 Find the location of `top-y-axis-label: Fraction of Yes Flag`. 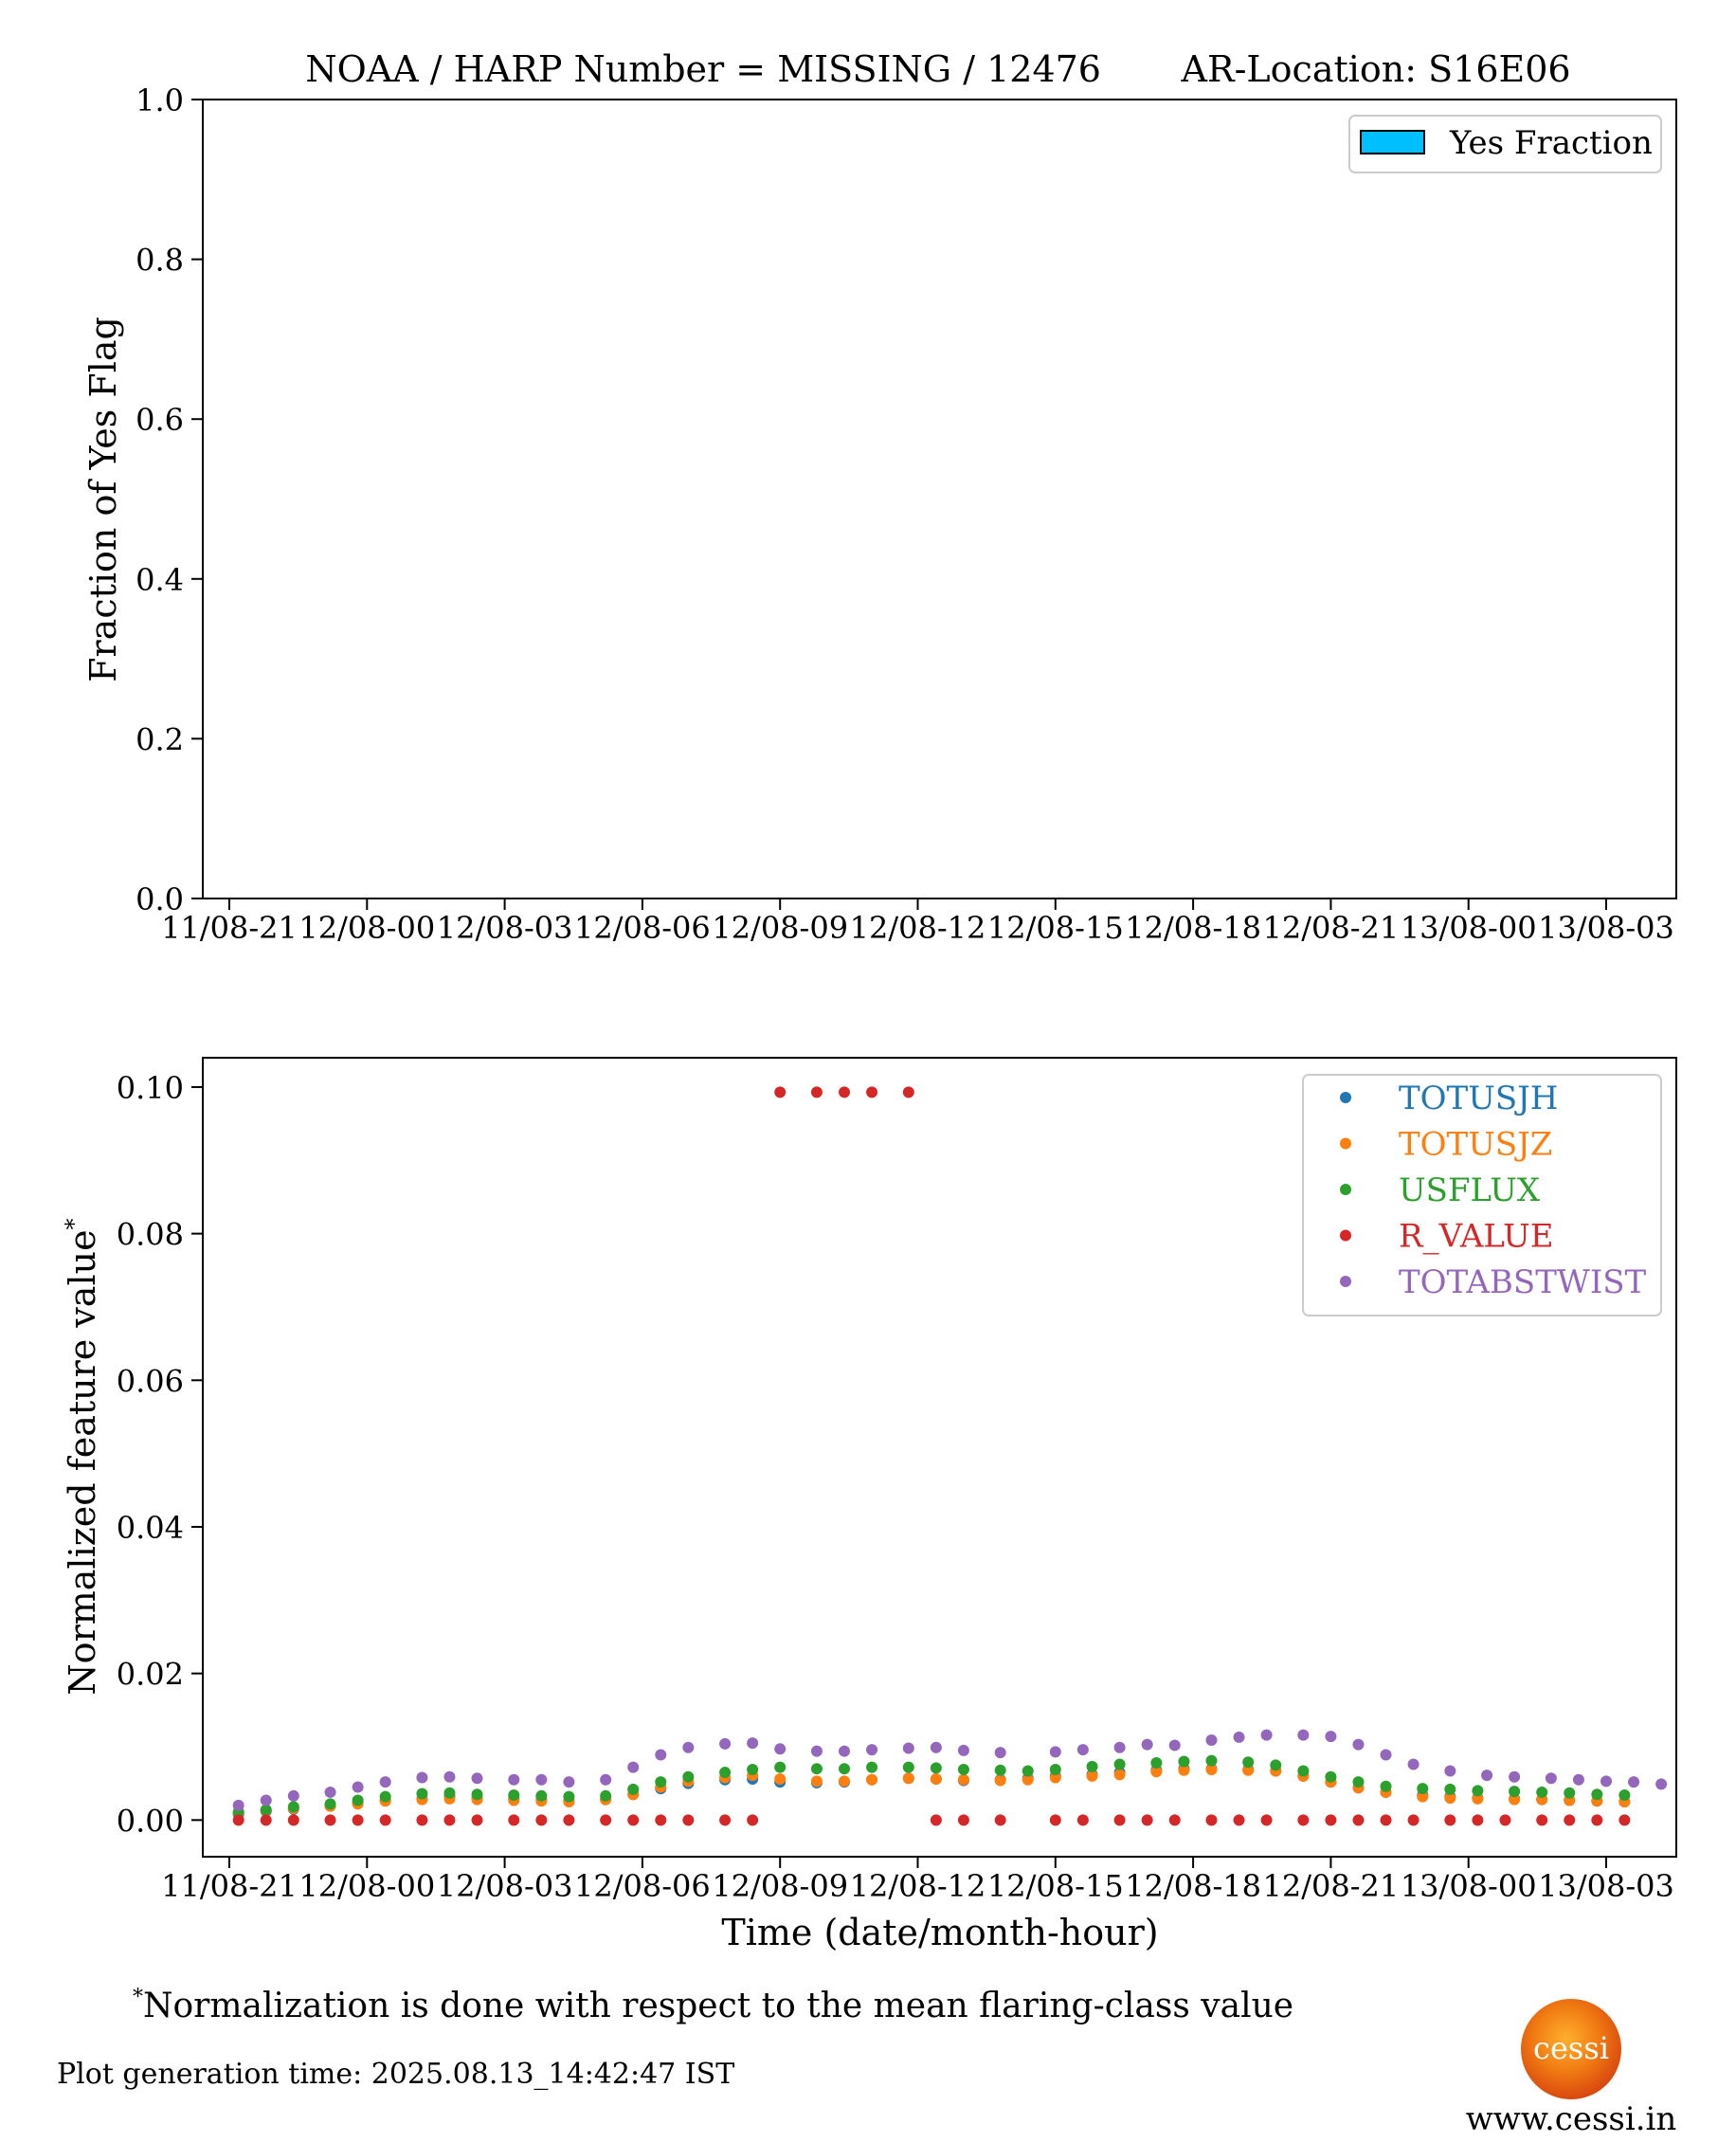

top-y-axis-label: Fraction of Yes Flag is located at coordinates (103, 500).